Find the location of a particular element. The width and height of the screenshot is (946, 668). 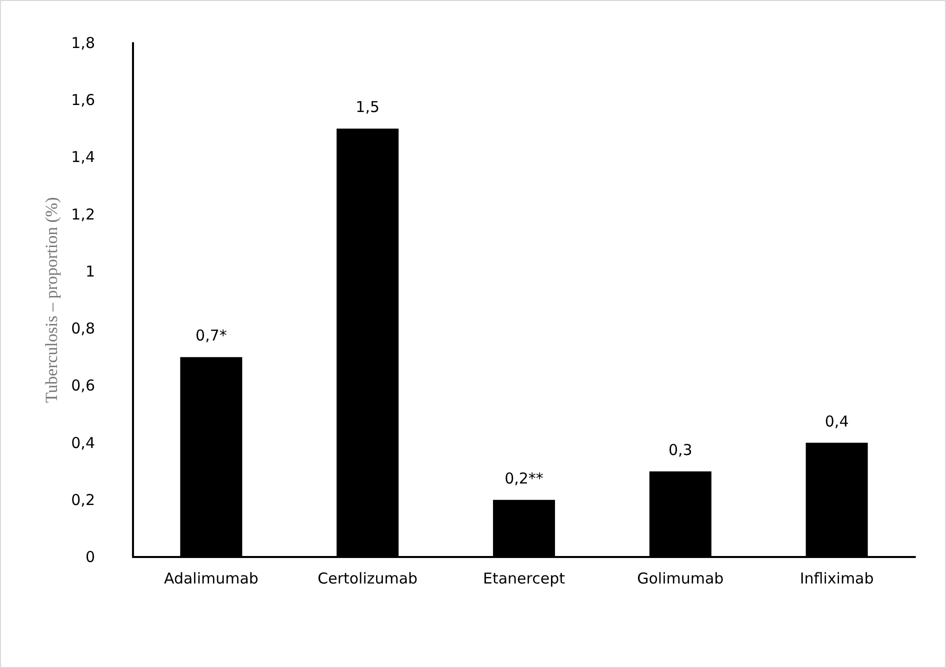

data-label: 0,7* is located at coordinates (212, 335).